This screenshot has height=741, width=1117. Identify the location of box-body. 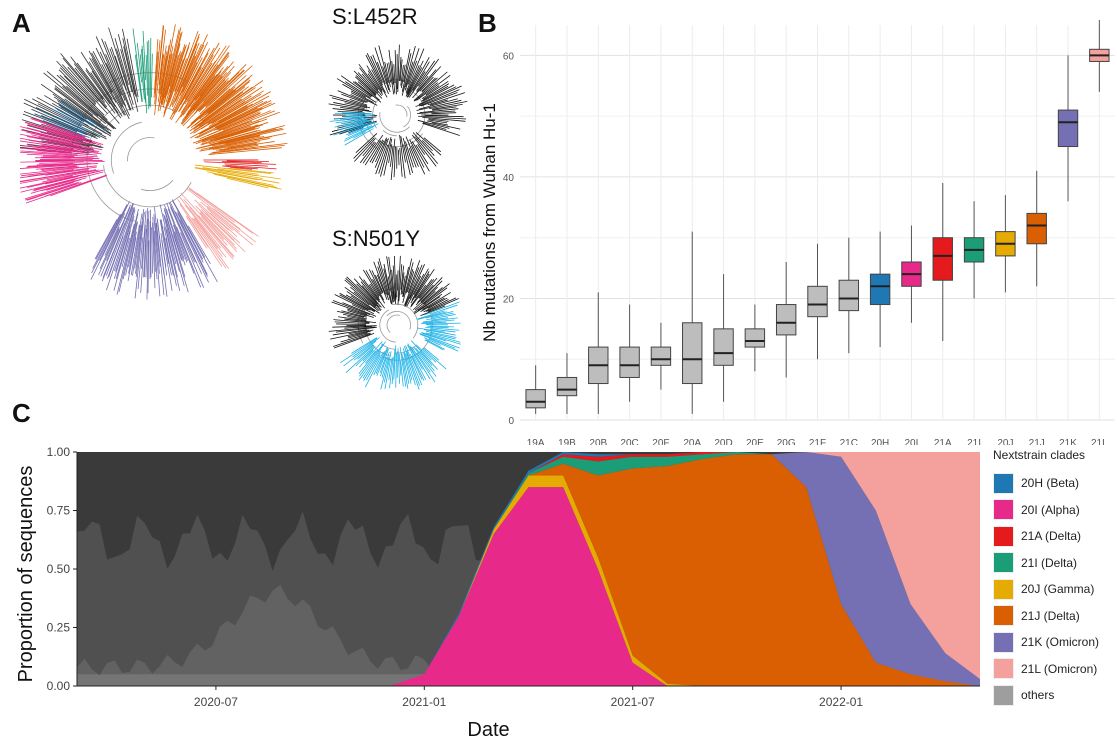
(1068, 128).